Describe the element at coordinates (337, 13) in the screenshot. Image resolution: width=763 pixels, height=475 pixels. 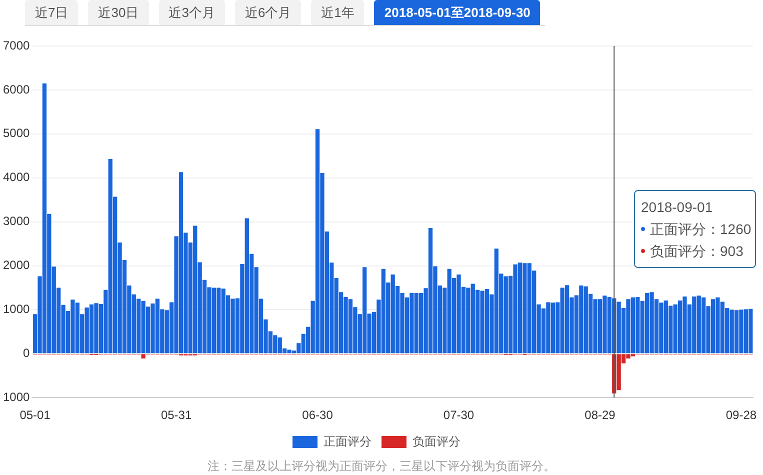
I see `text: 近1年` at that location.